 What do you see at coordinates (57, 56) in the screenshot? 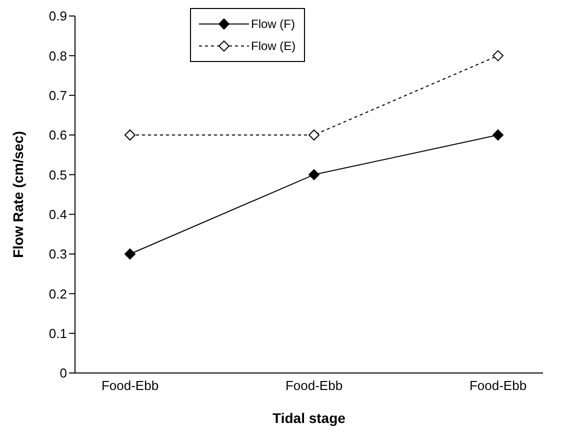
I see `y-tick-label: 0.8` at bounding box center [57, 56].